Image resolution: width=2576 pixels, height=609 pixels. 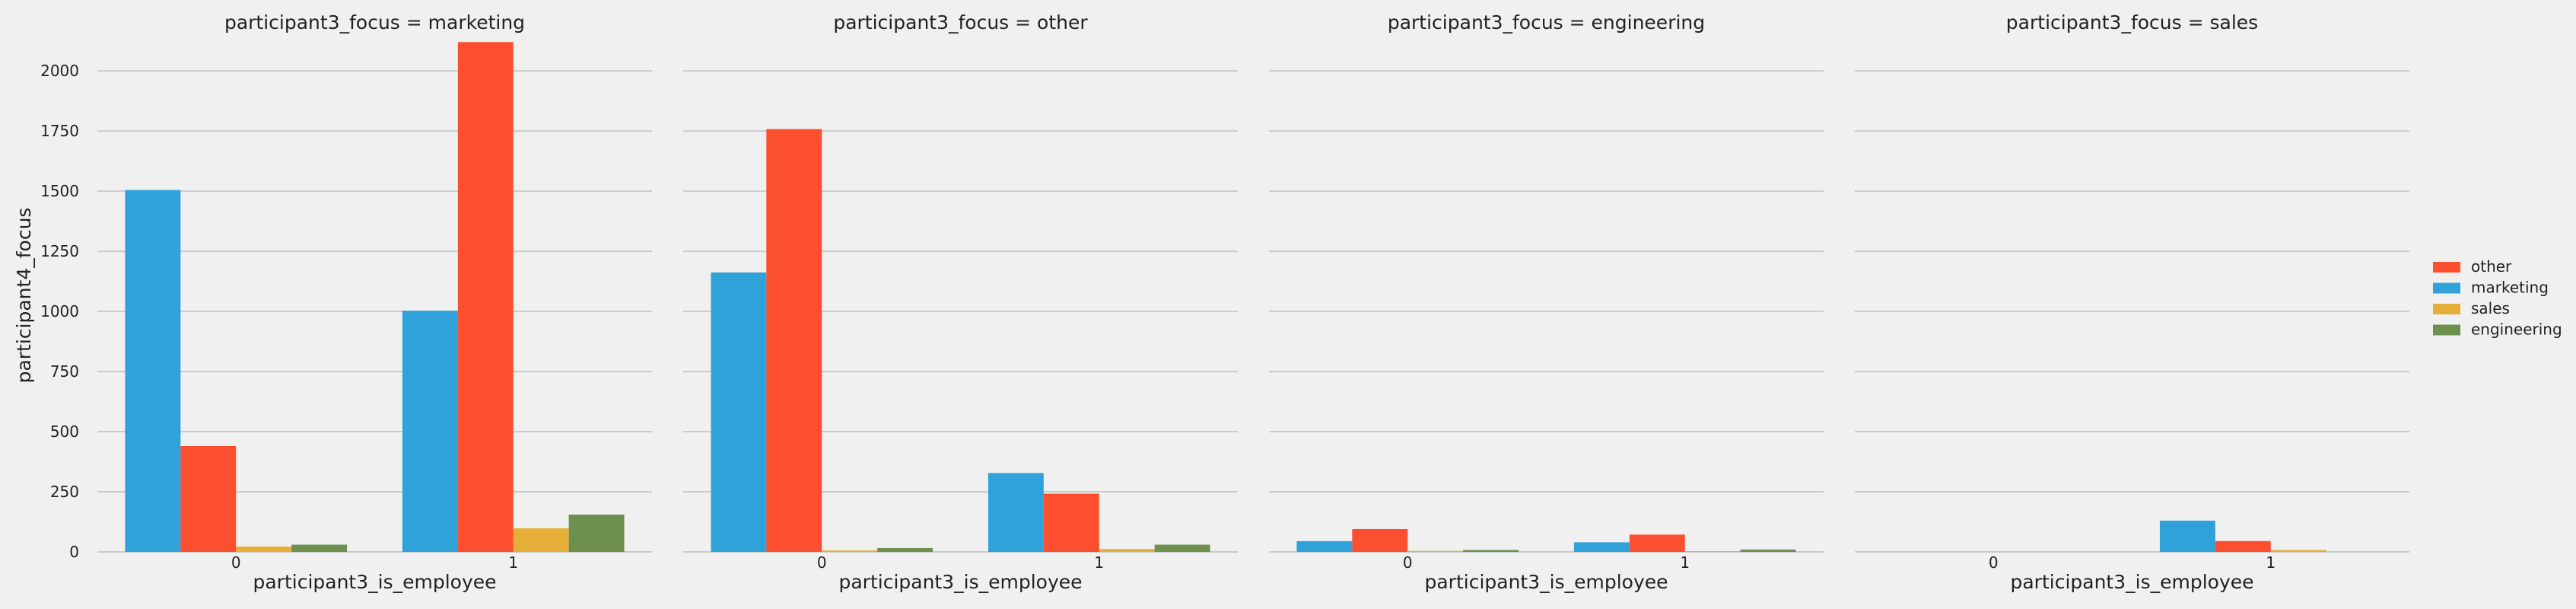 What do you see at coordinates (2516, 329) in the screenshot?
I see `legend-label-engineering: engineering` at bounding box center [2516, 329].